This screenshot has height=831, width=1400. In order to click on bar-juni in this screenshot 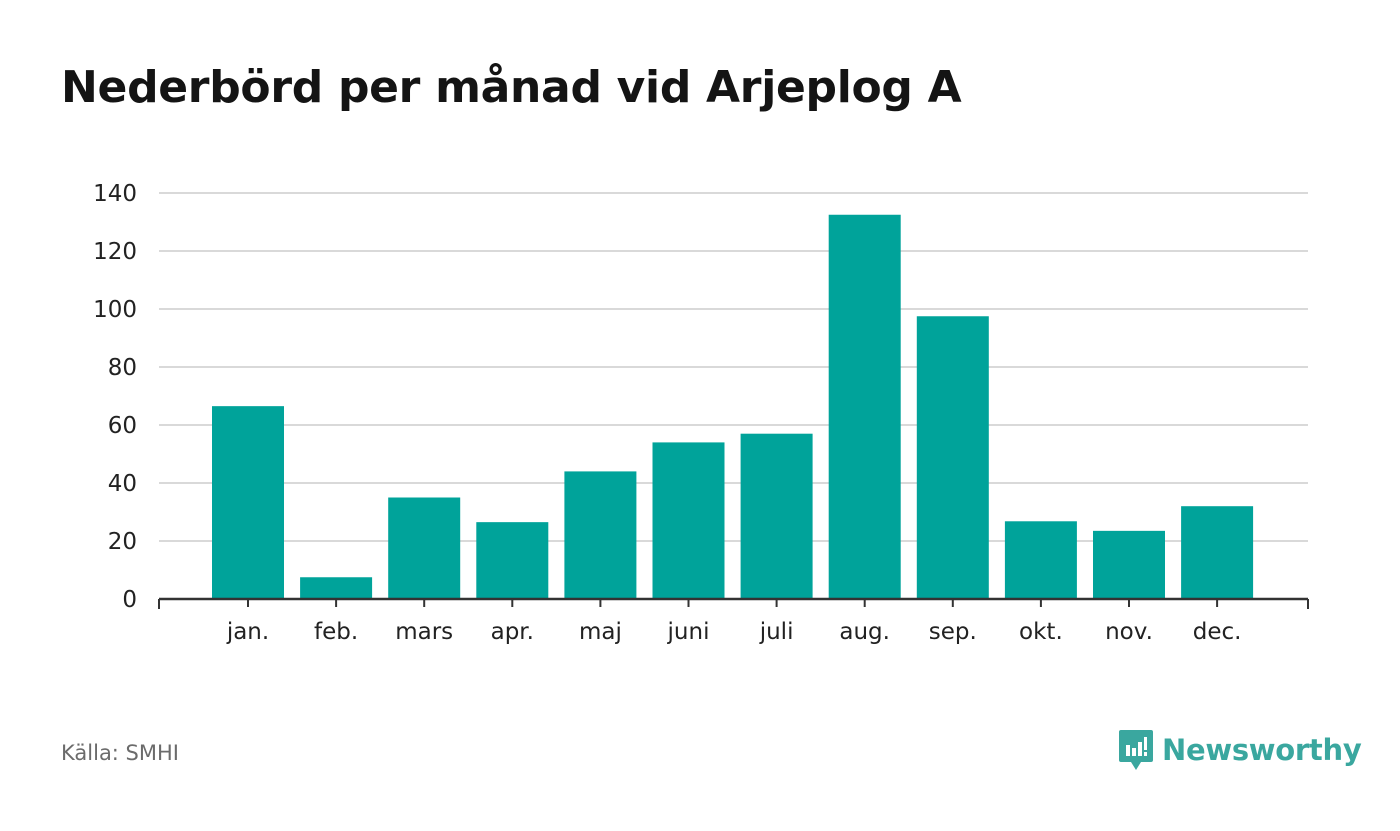, I will do `click(688, 520)`.